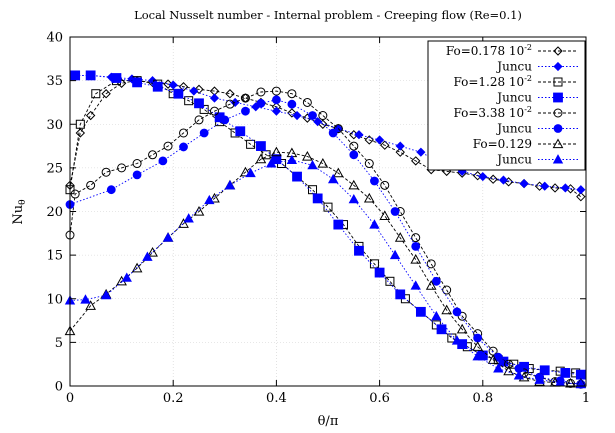 The width and height of the screenshot is (615, 433). What do you see at coordinates (528, 78) in the screenshot?
I see `legend-label-superscript: -2` at bounding box center [528, 78].